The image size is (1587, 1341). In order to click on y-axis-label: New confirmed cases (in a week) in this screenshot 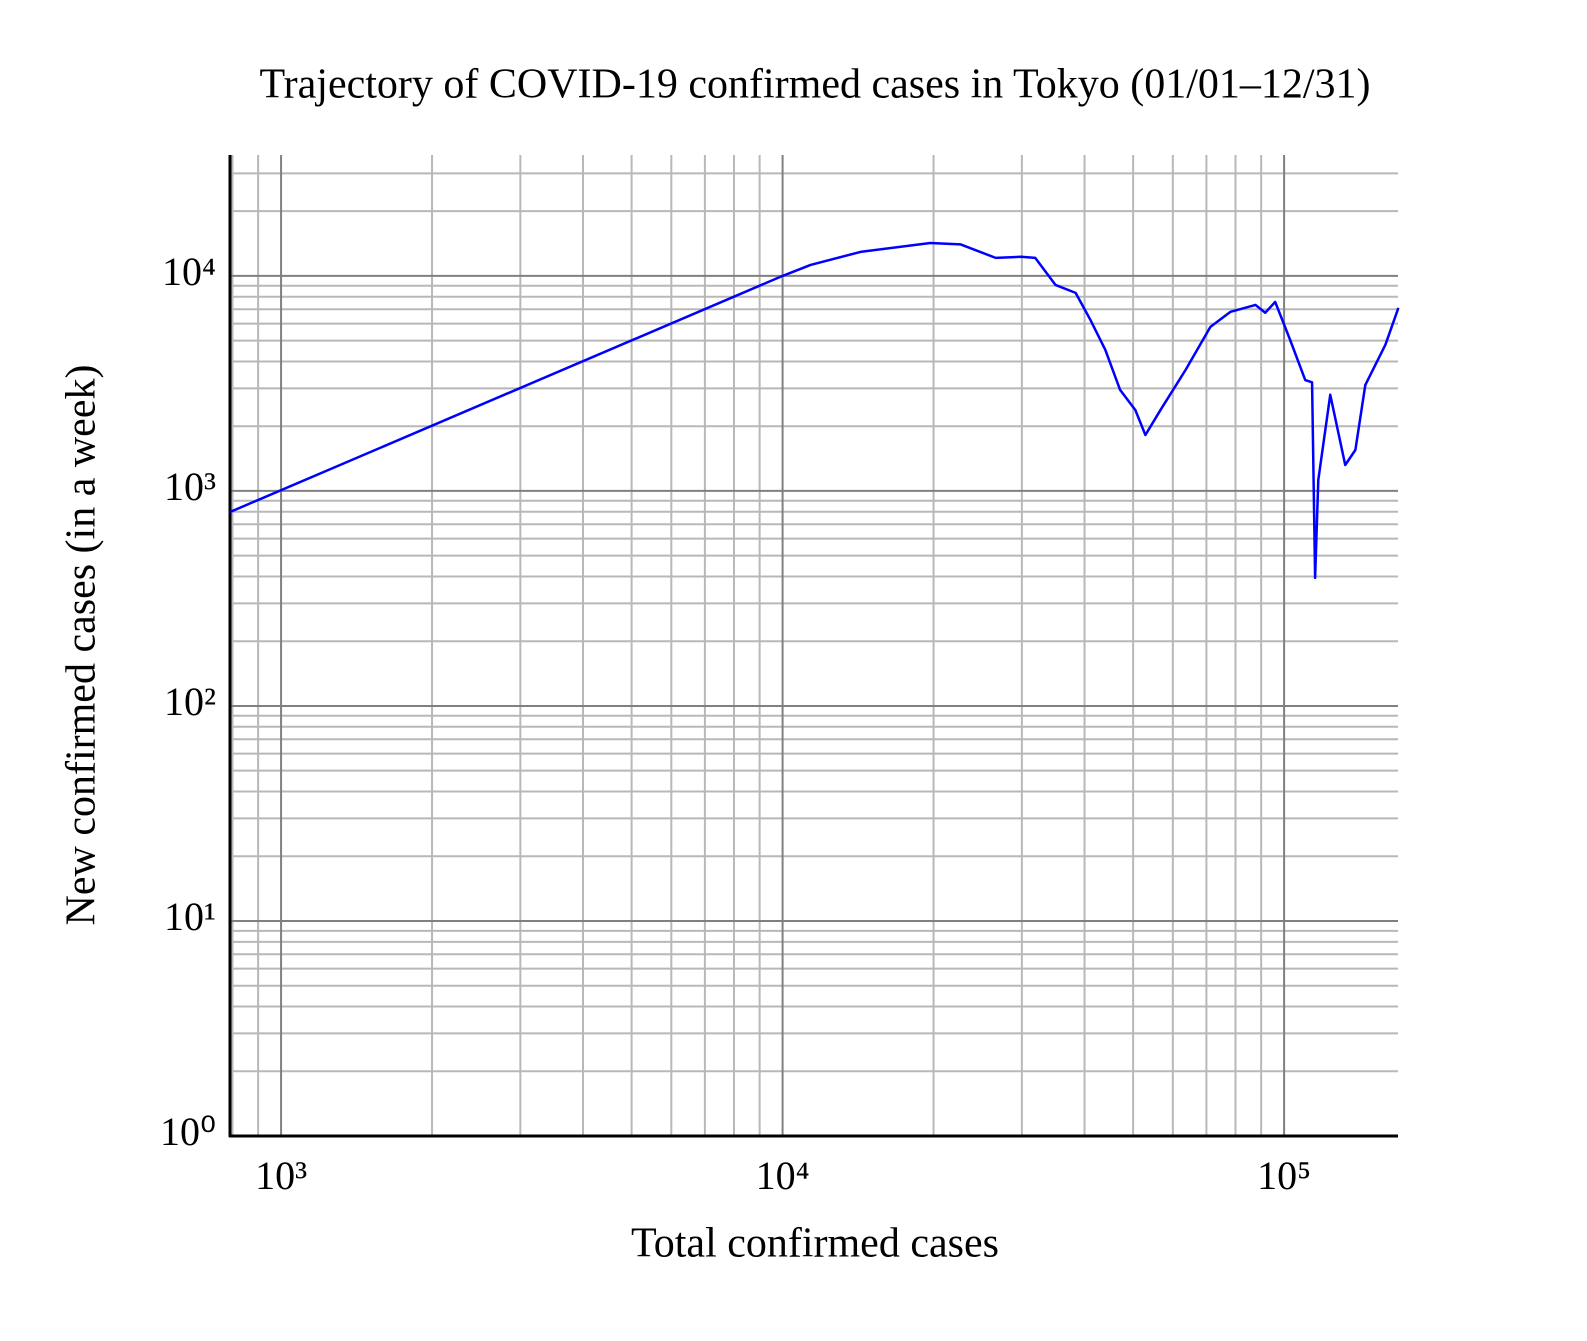, I will do `click(82, 645)`.